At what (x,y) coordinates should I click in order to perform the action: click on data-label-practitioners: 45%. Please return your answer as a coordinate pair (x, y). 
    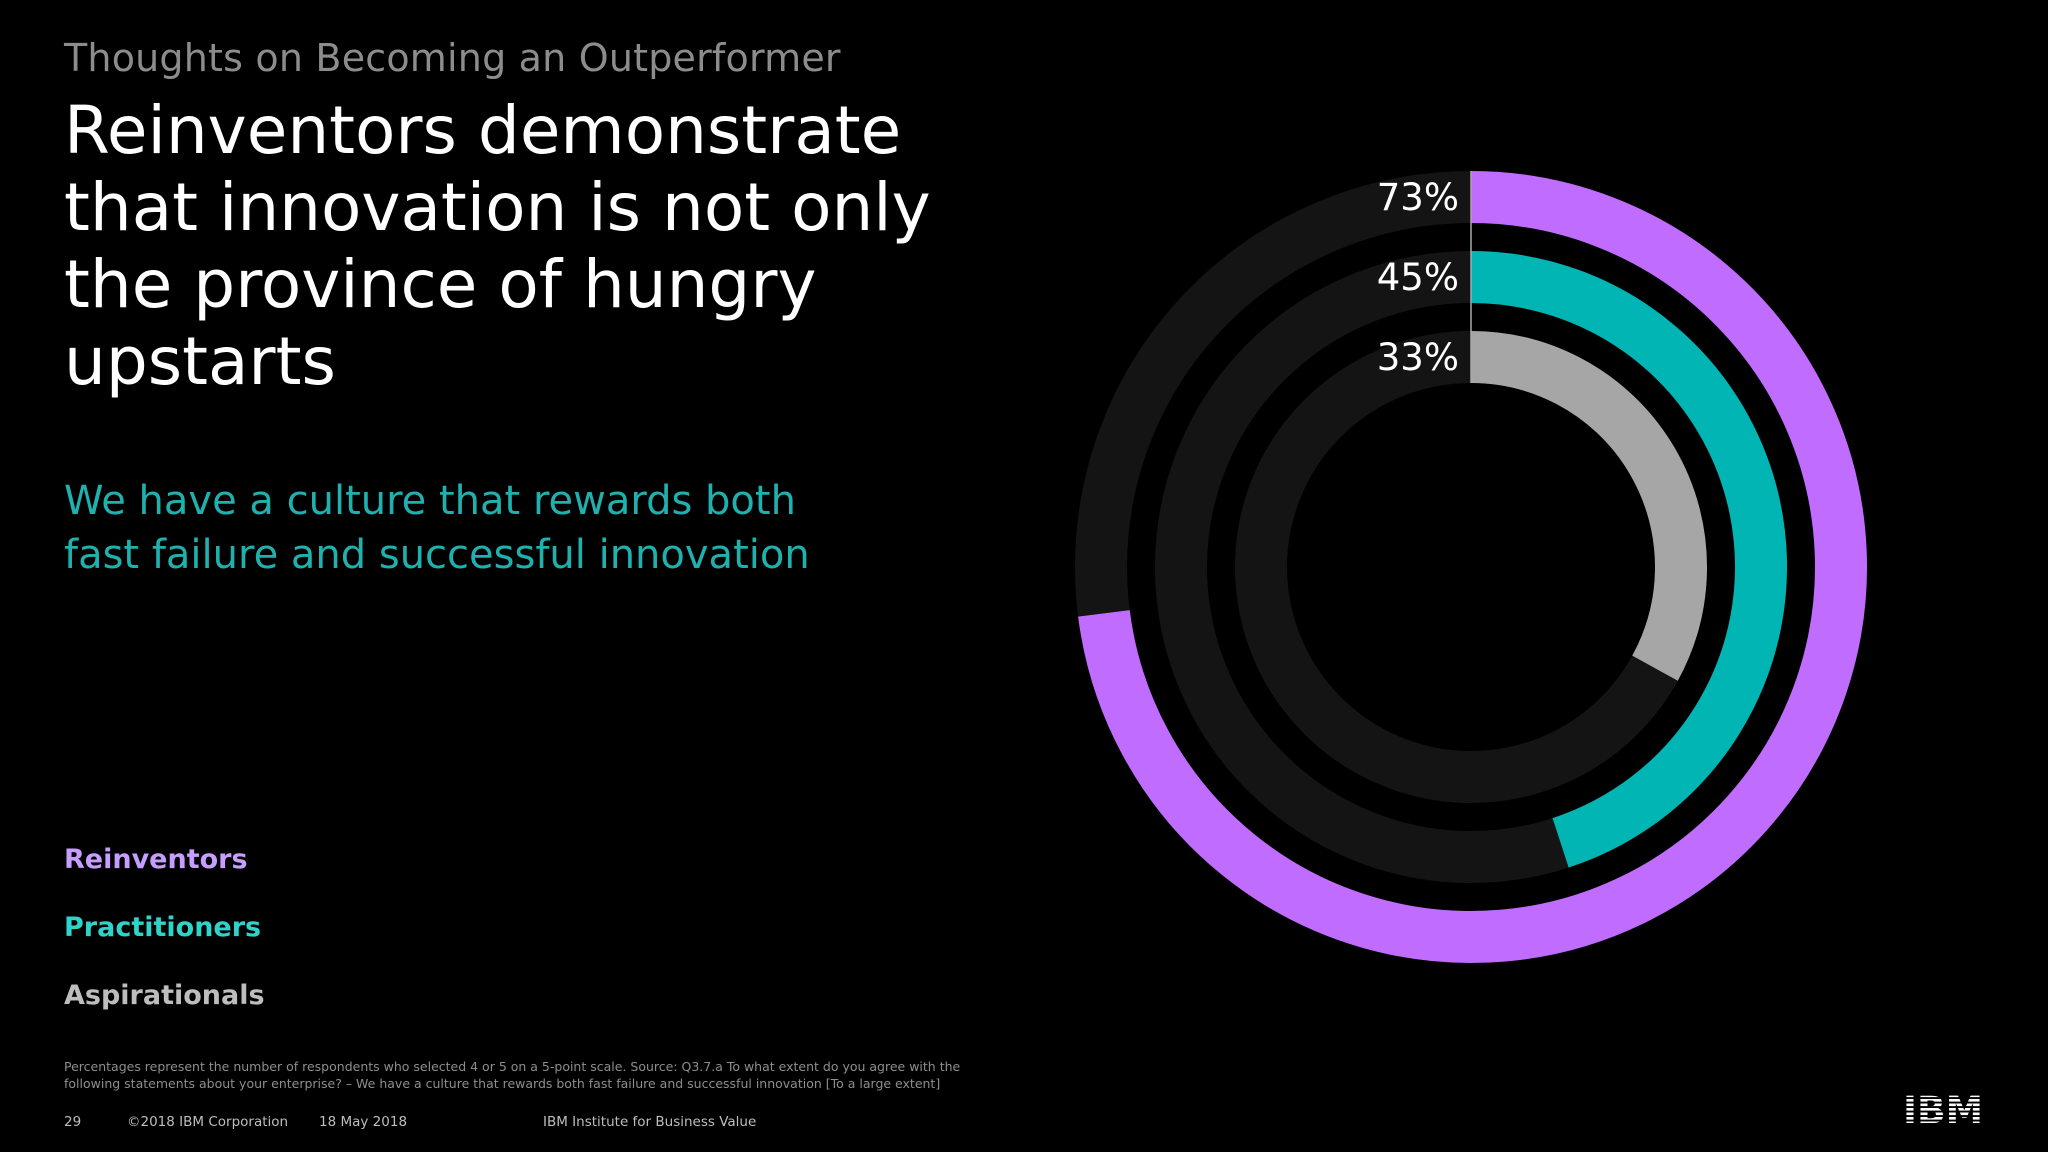
    Looking at the image, I should click on (1418, 277).